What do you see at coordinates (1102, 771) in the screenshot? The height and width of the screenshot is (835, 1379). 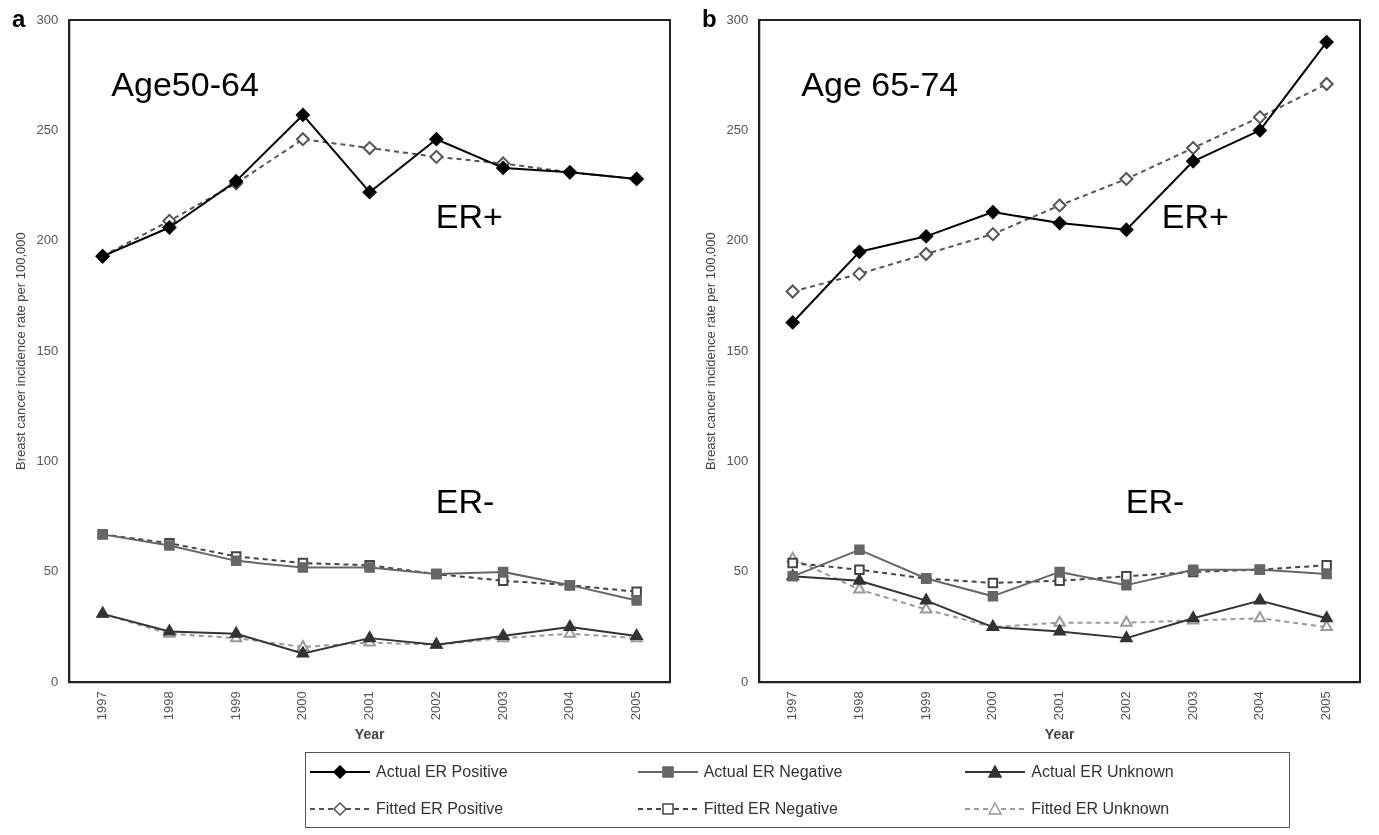 I see `legend-label: Actual ER Unknown` at bounding box center [1102, 771].